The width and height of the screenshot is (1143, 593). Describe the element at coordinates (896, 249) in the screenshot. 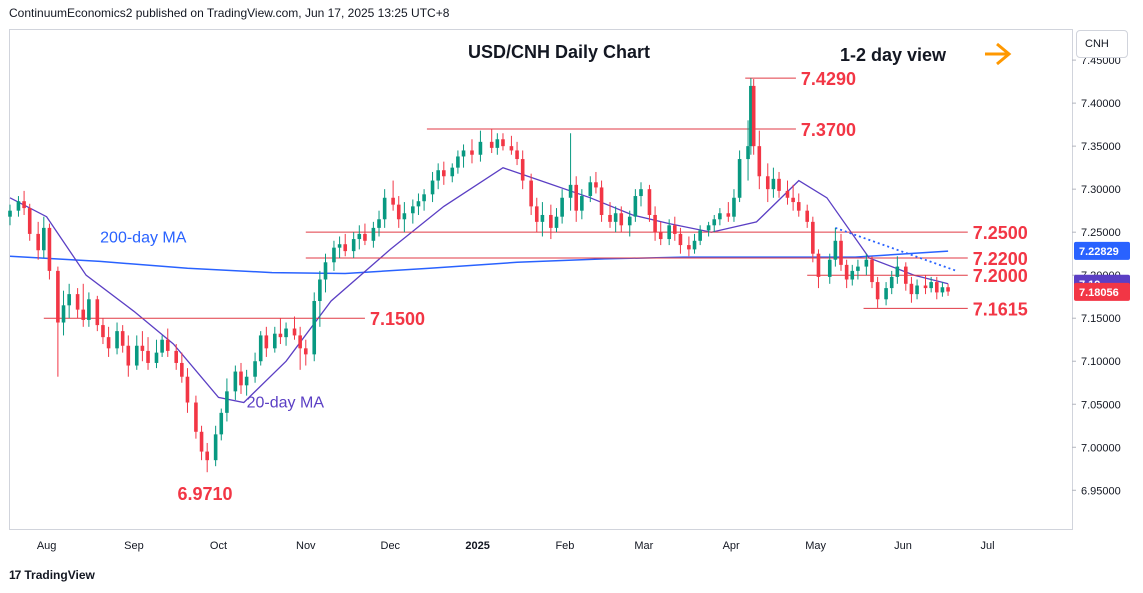

I see `resistance-trendline` at that location.